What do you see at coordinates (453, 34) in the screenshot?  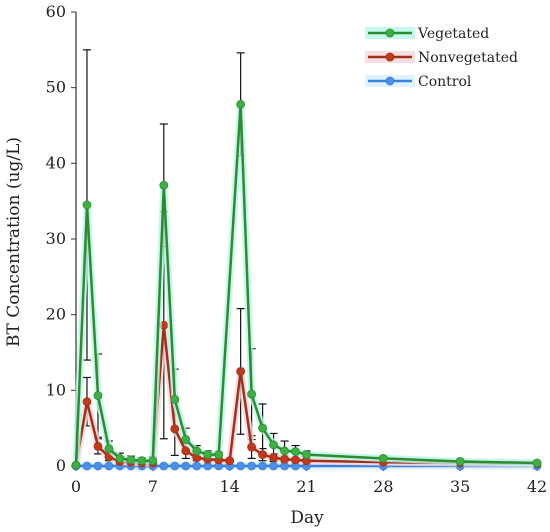 I see `legend-label: Vegetated` at bounding box center [453, 34].